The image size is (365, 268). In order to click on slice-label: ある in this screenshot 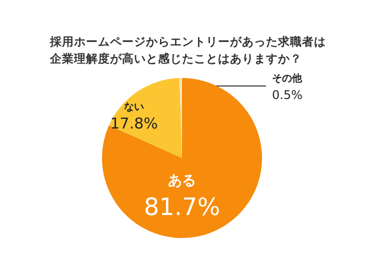, I will do `click(182, 181)`.